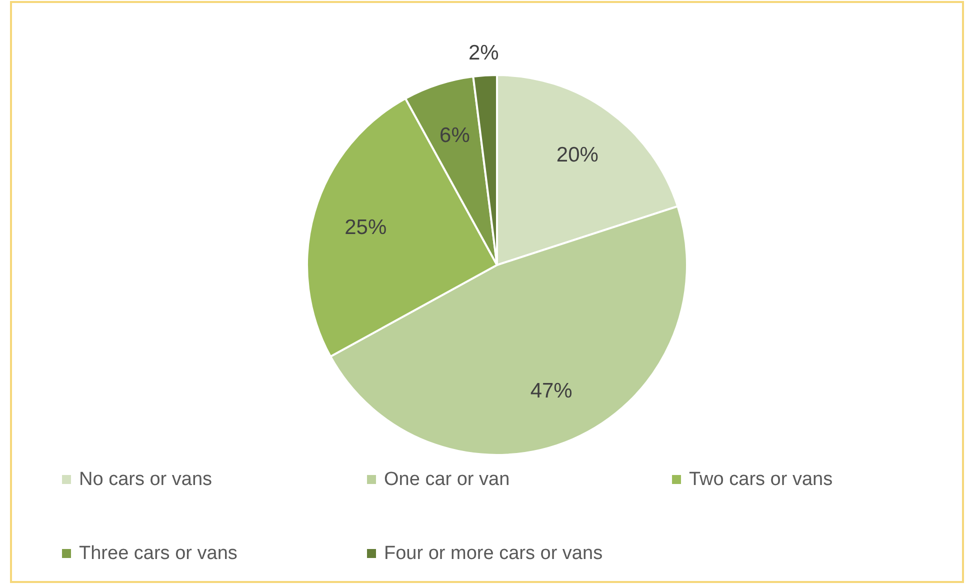 Image resolution: width=966 pixels, height=585 pixels. I want to click on data-label: 25%, so click(365, 227).